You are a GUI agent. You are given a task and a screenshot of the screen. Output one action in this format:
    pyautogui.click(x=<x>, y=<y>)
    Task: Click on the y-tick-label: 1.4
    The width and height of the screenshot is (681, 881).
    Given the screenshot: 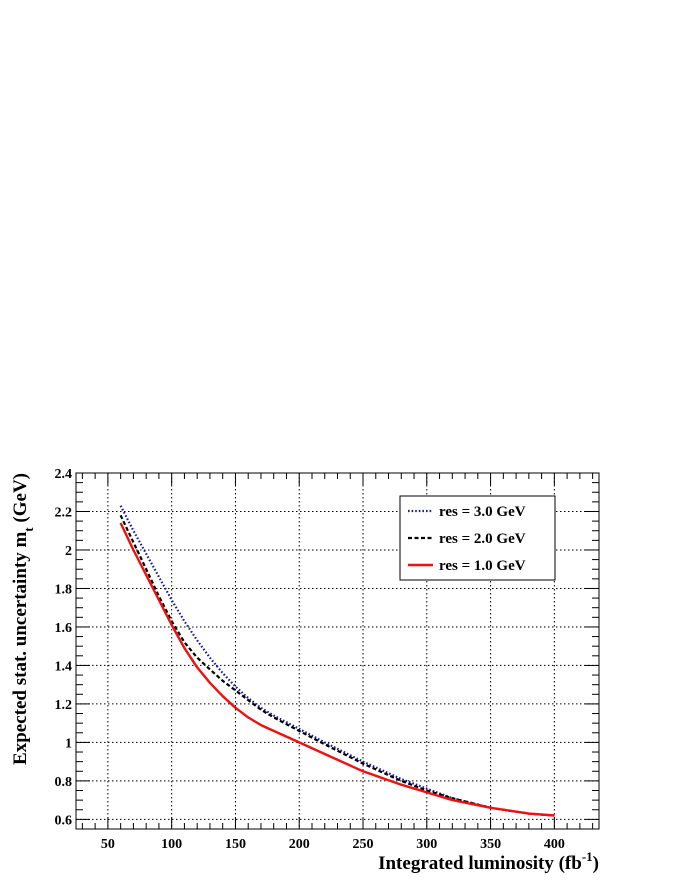 What is the action you would take?
    pyautogui.click(x=64, y=666)
    